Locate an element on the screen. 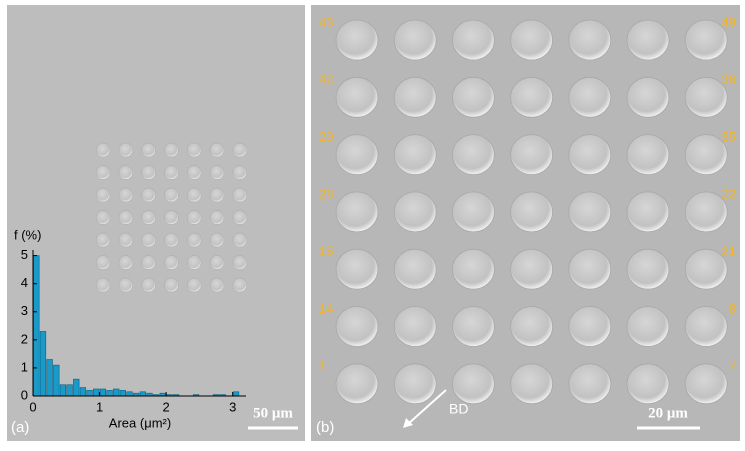 The height and width of the screenshot is (451, 745). y-axis-label: f (%) is located at coordinates (27, 234).